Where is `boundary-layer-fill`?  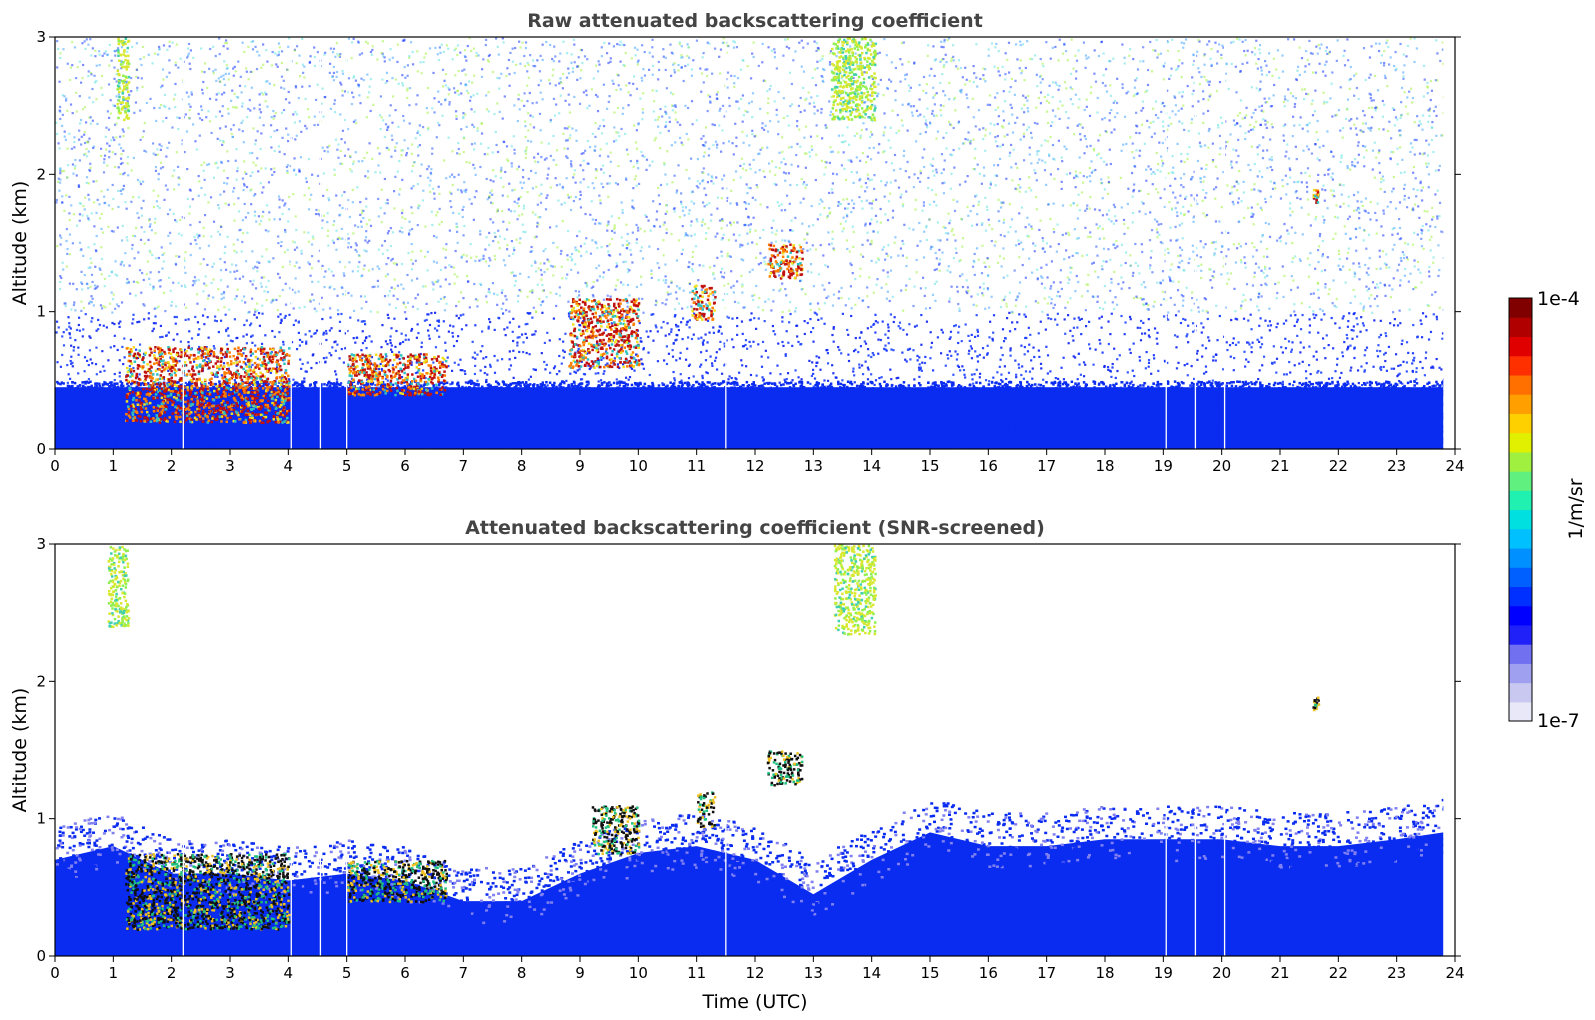
boundary-layer-fill is located at coordinates (749, 894).